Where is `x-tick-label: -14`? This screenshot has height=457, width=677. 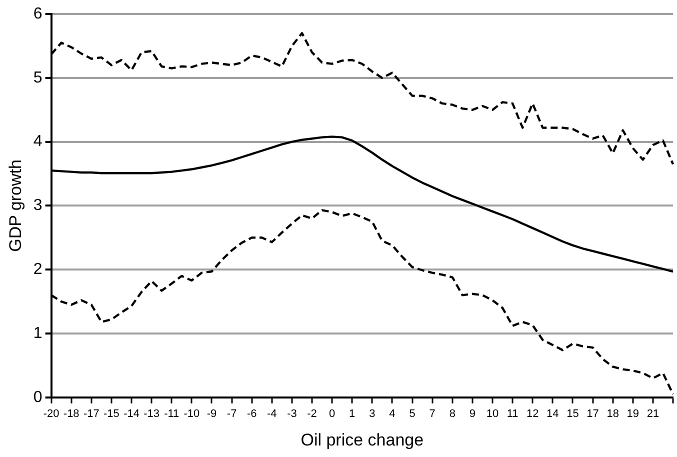
x-tick-label: -14 is located at coordinates (132, 414).